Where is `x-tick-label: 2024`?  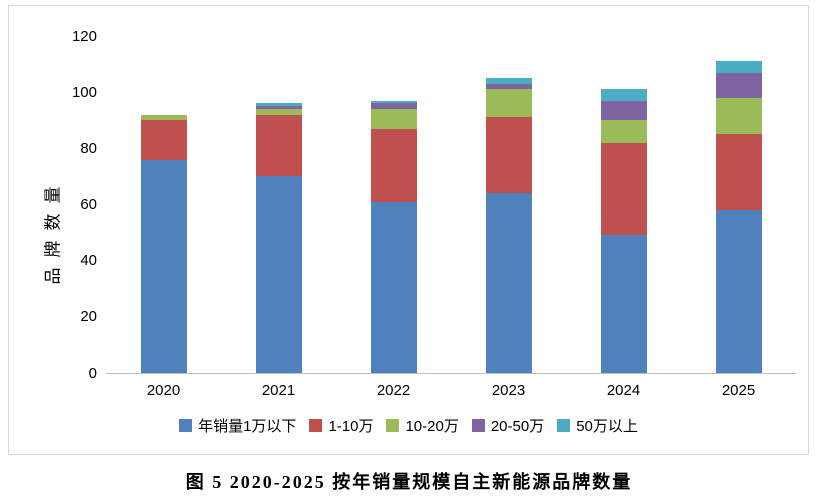 x-tick-label: 2024 is located at coordinates (623, 390).